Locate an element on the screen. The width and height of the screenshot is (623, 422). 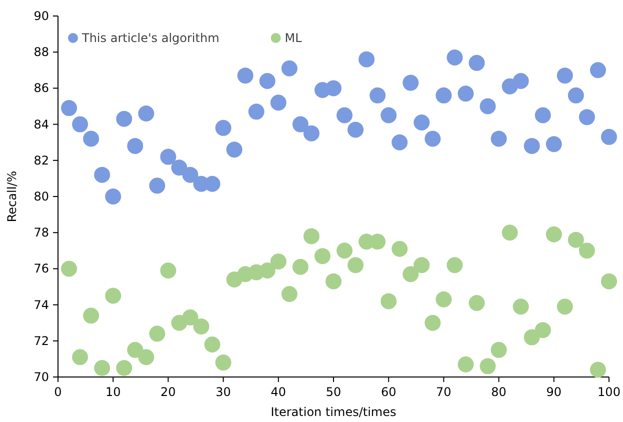
y-tick-label: 74 is located at coordinates (41, 305).